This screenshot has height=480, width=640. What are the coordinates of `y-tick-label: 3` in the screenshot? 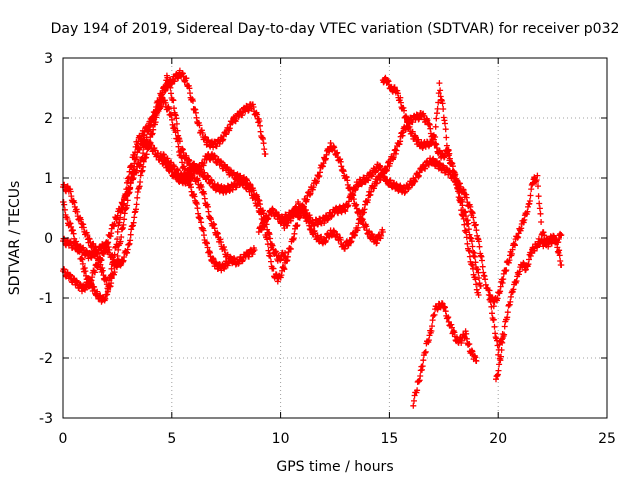 It's located at (48, 59).